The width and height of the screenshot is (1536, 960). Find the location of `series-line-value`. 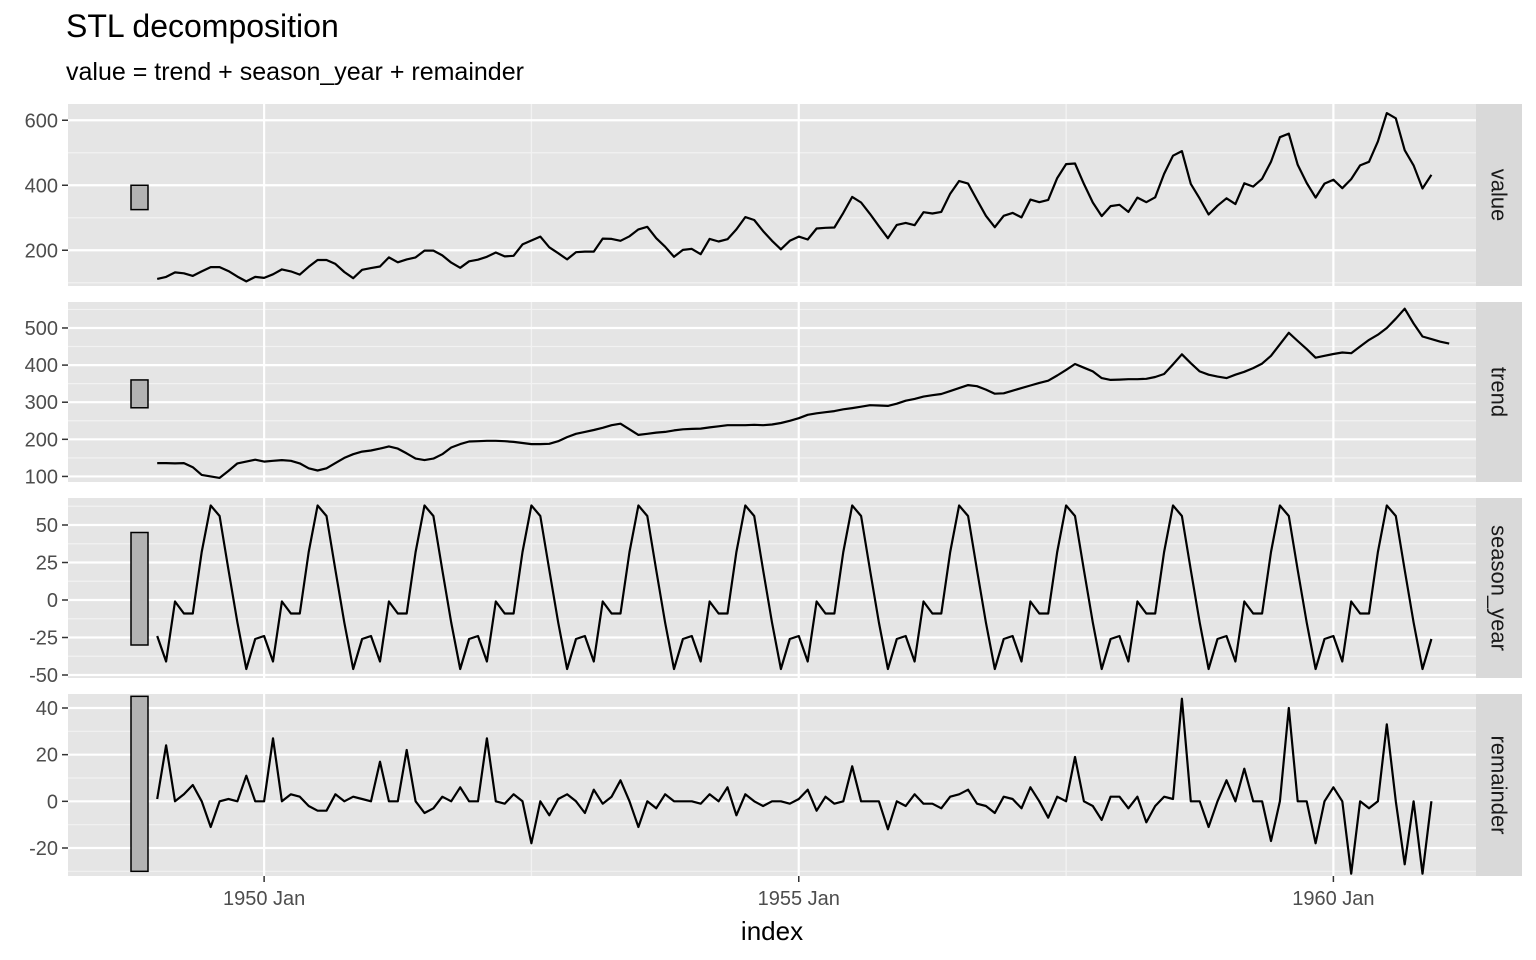

series-line-value is located at coordinates (794, 197).